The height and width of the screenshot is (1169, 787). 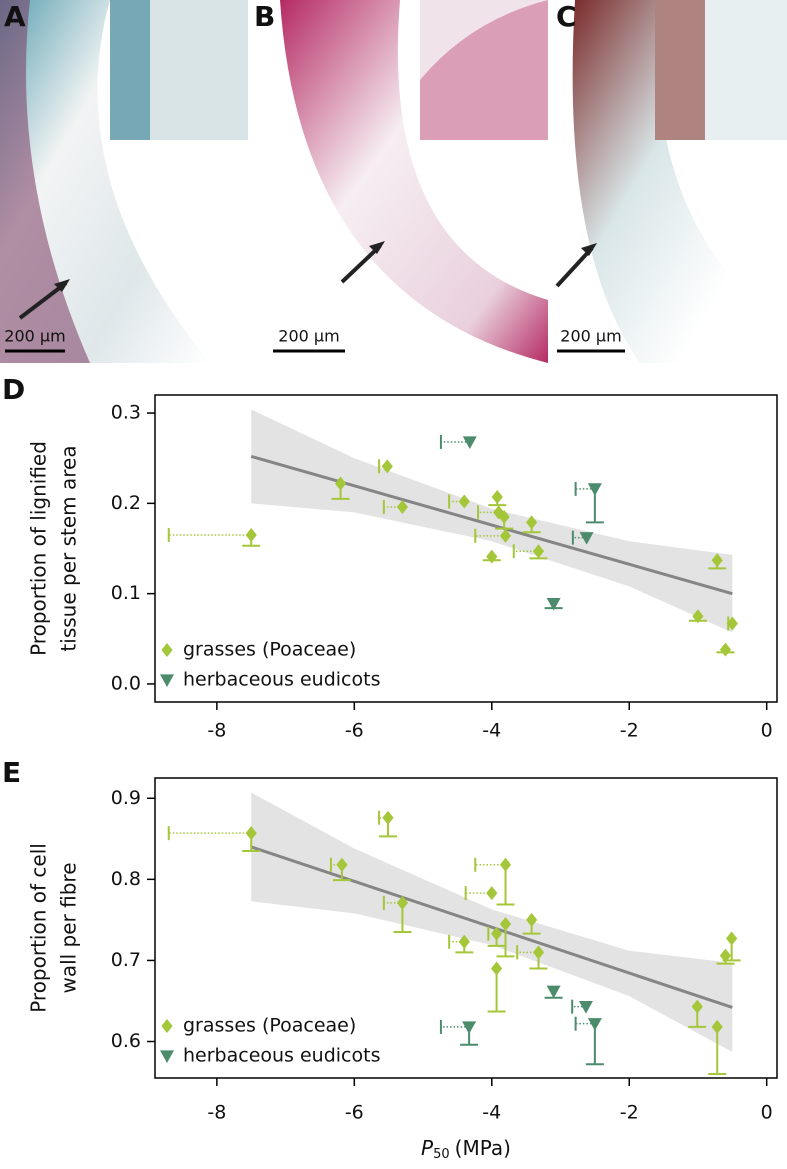 I want to click on confidence-band, so click(x=492, y=521).